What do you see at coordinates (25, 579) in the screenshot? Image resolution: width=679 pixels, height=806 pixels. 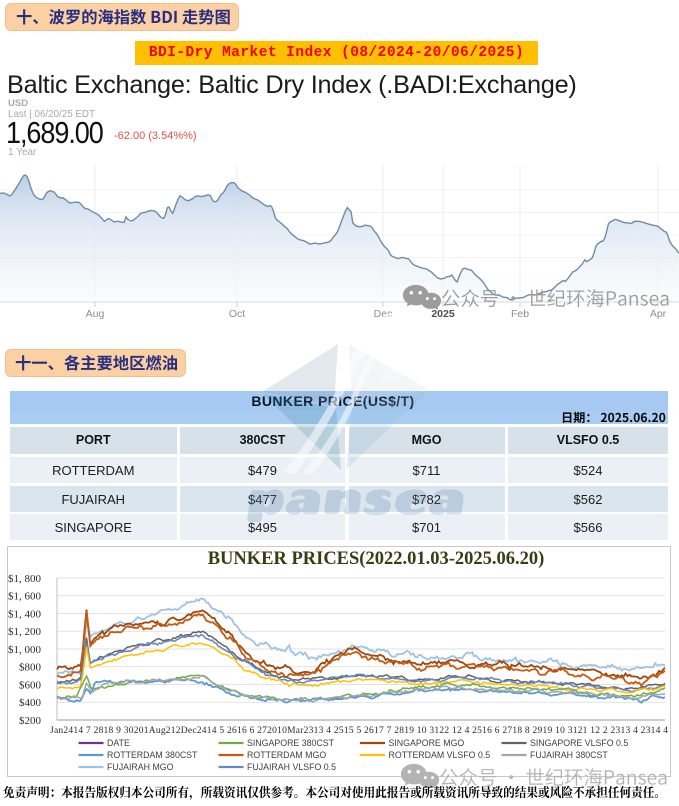 I see `svg-text: $1, 800` at bounding box center [25, 579].